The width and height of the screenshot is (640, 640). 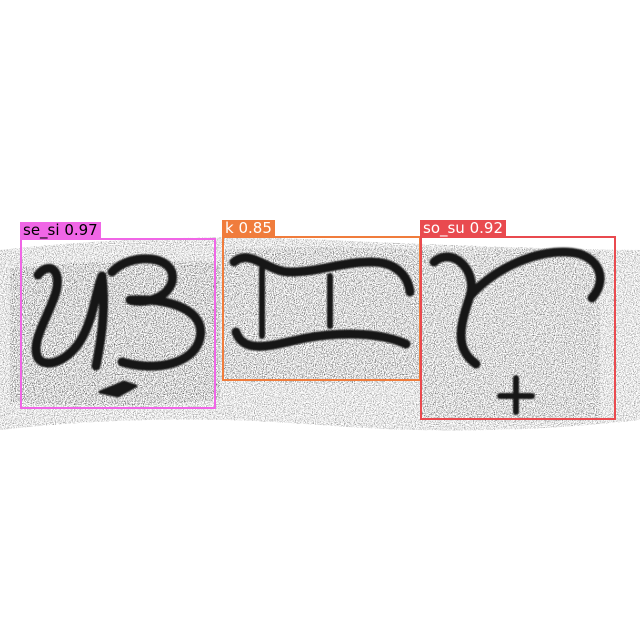 I want to click on detection-label-se-si: se_si 0.97, so click(x=60, y=230).